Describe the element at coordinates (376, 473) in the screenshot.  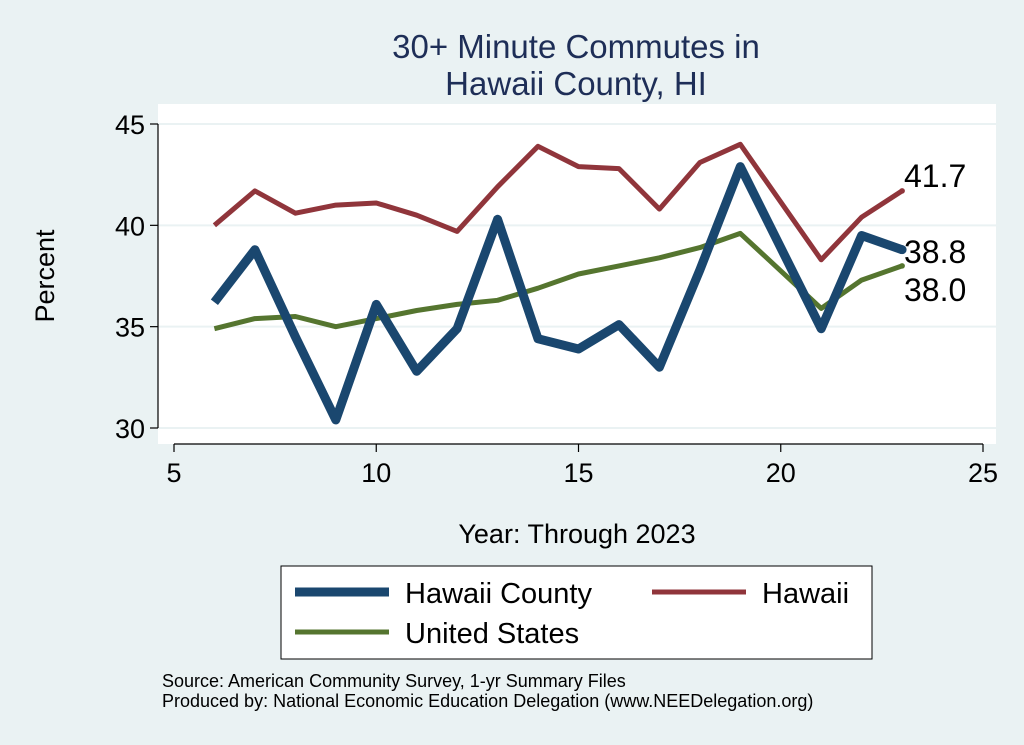
I see `x-tick-label-10: 10` at that location.